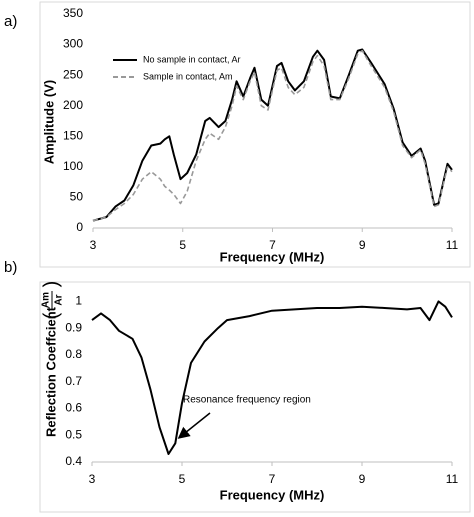 The width and height of the screenshot is (474, 517). What do you see at coordinates (194, 425) in the screenshot?
I see `annotation-arrow` at bounding box center [194, 425].